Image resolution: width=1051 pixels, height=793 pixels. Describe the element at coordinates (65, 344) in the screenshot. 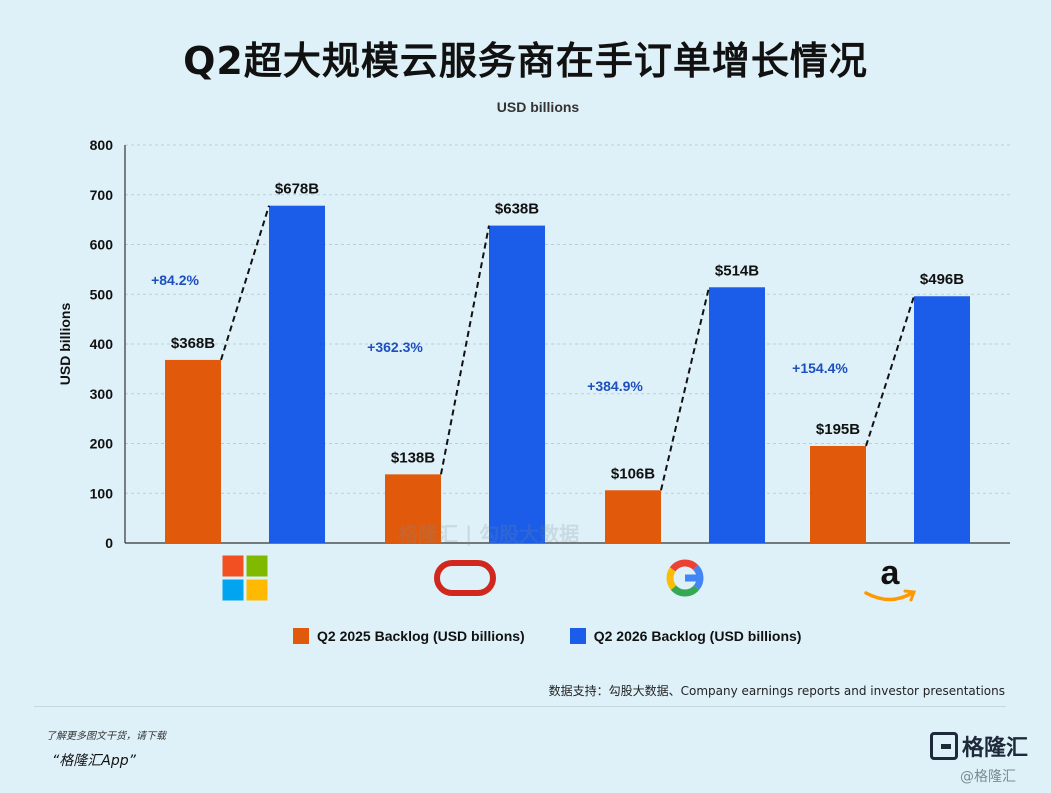

I see `y-axis-label: USD billions` at that location.